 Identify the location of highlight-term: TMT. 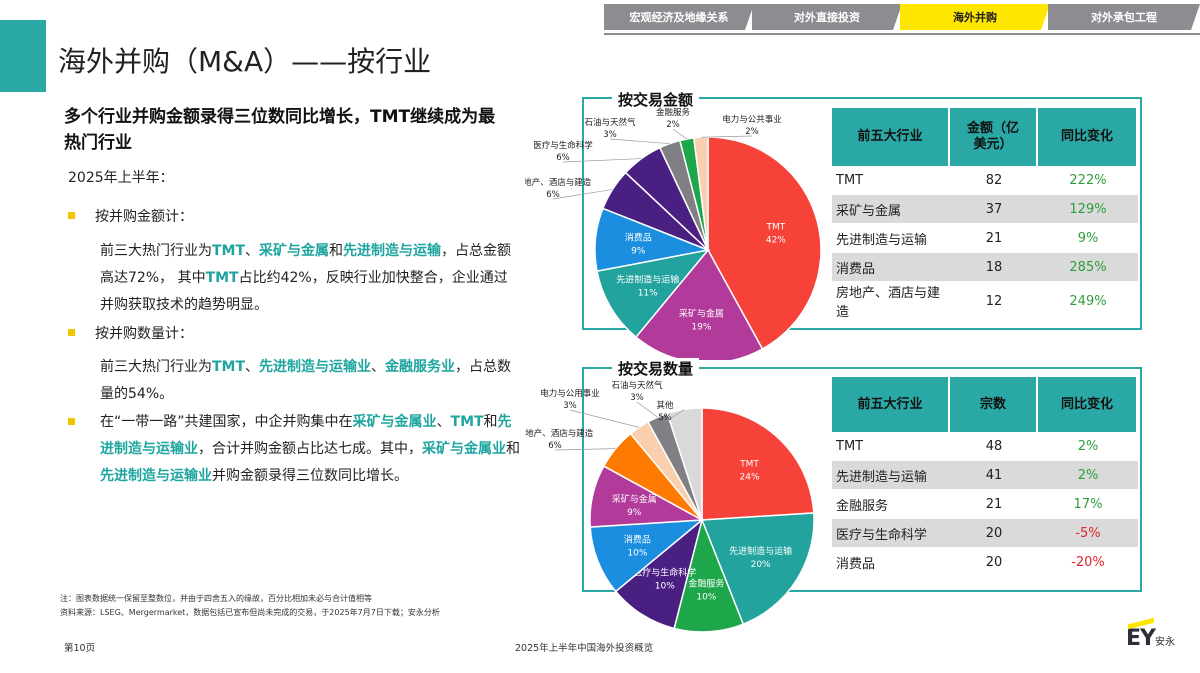
(222, 278).